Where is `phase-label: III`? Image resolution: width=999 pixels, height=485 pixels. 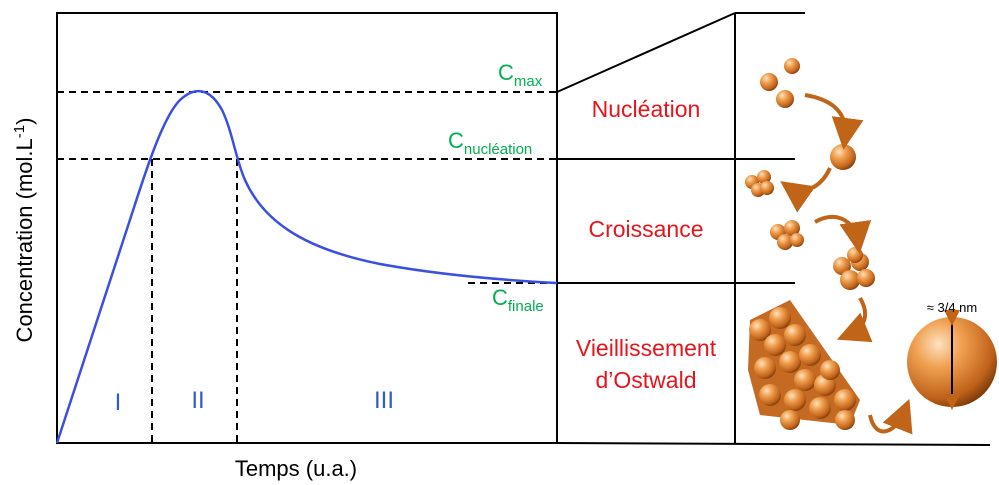 phase-label: III is located at coordinates (384, 400).